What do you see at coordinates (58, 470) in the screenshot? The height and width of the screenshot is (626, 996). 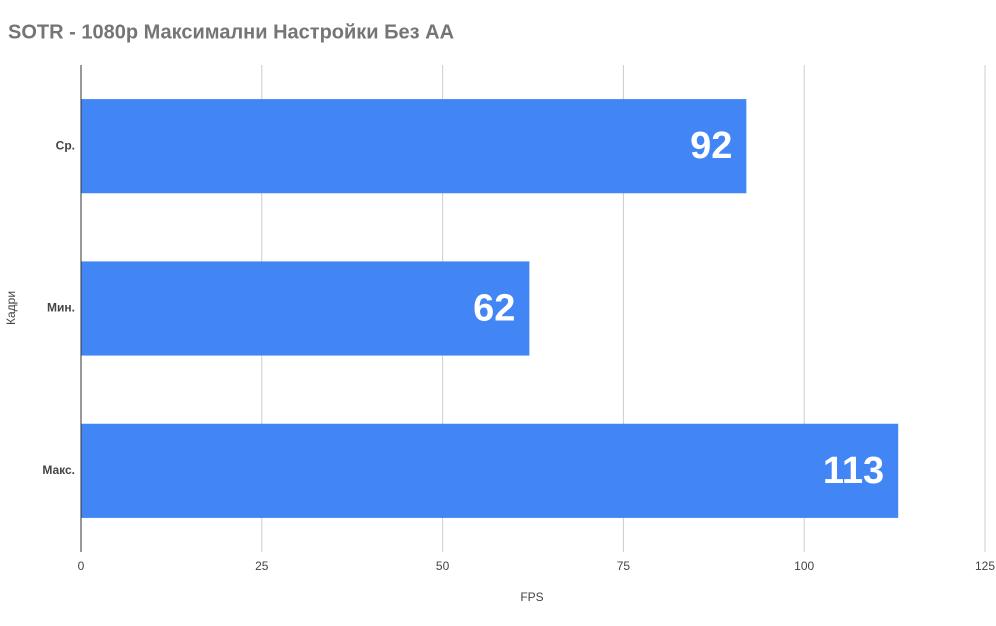 I see `y-tick-label: Макс.` at bounding box center [58, 470].